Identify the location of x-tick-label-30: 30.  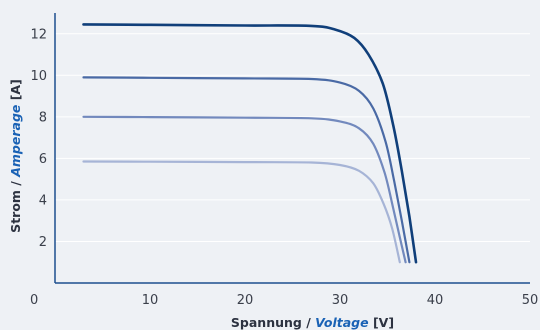
(340, 300).